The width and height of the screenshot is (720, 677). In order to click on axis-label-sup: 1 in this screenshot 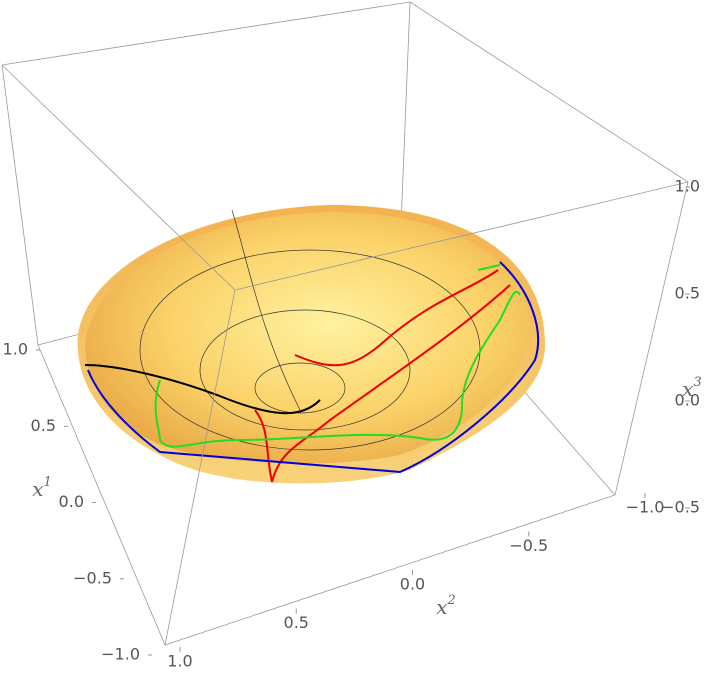, I will do `click(48, 482)`.